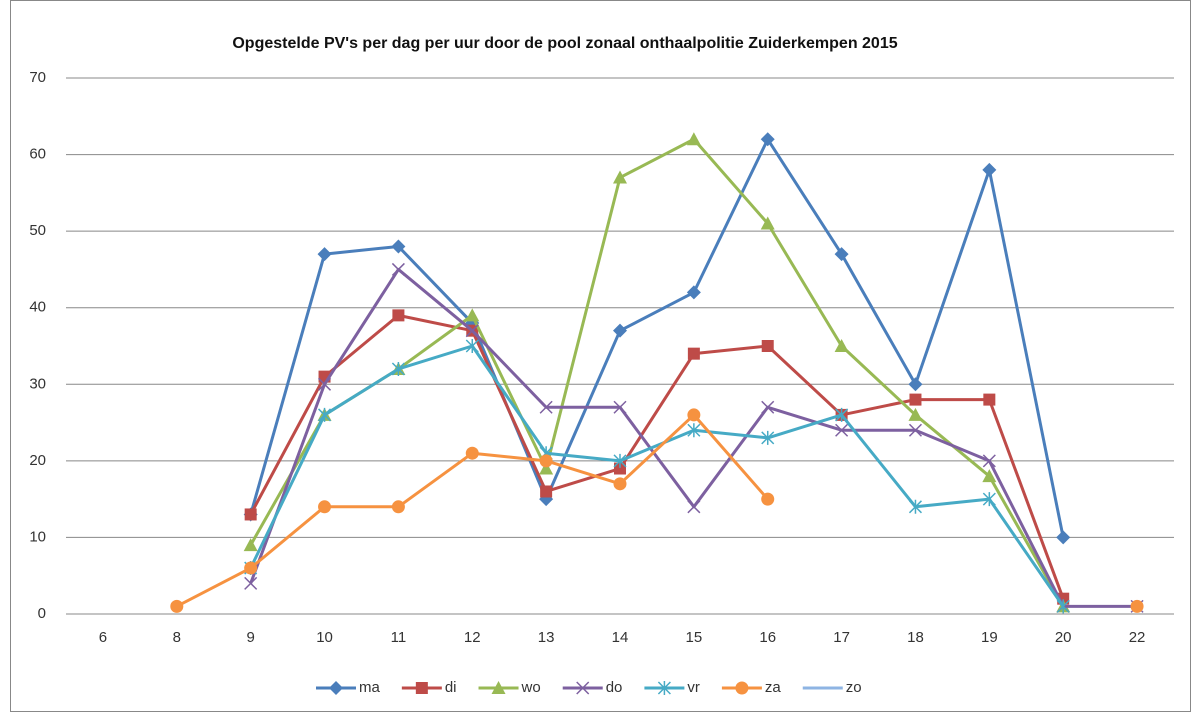  Describe the element at coordinates (767, 637) in the screenshot. I see `x-tick-label: 16` at that location.